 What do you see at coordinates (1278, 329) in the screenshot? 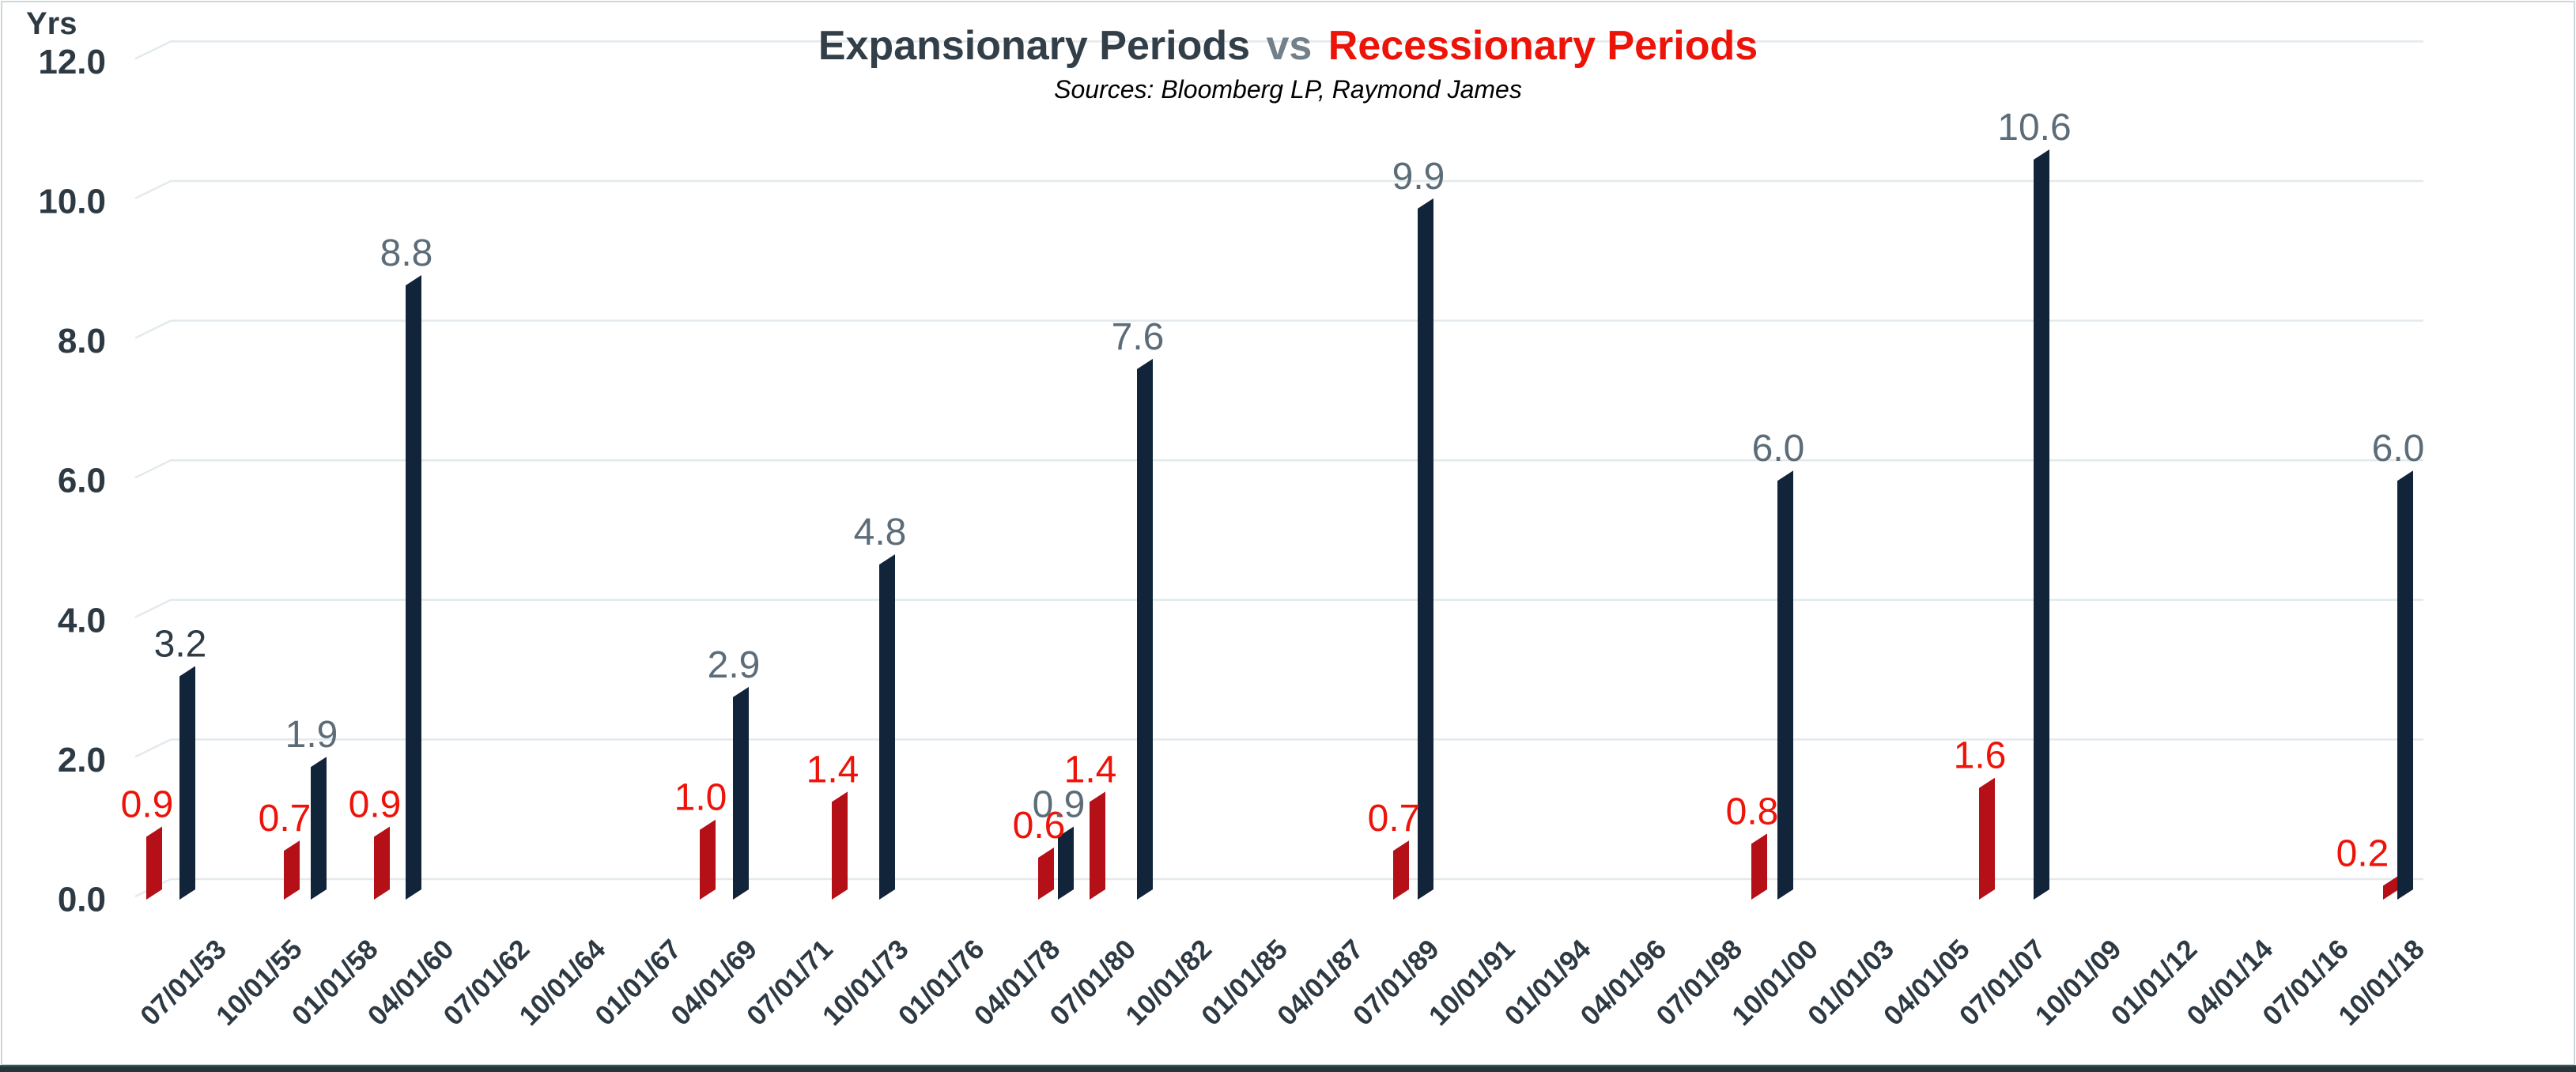
I see `gridline-8.0` at bounding box center [1278, 329].